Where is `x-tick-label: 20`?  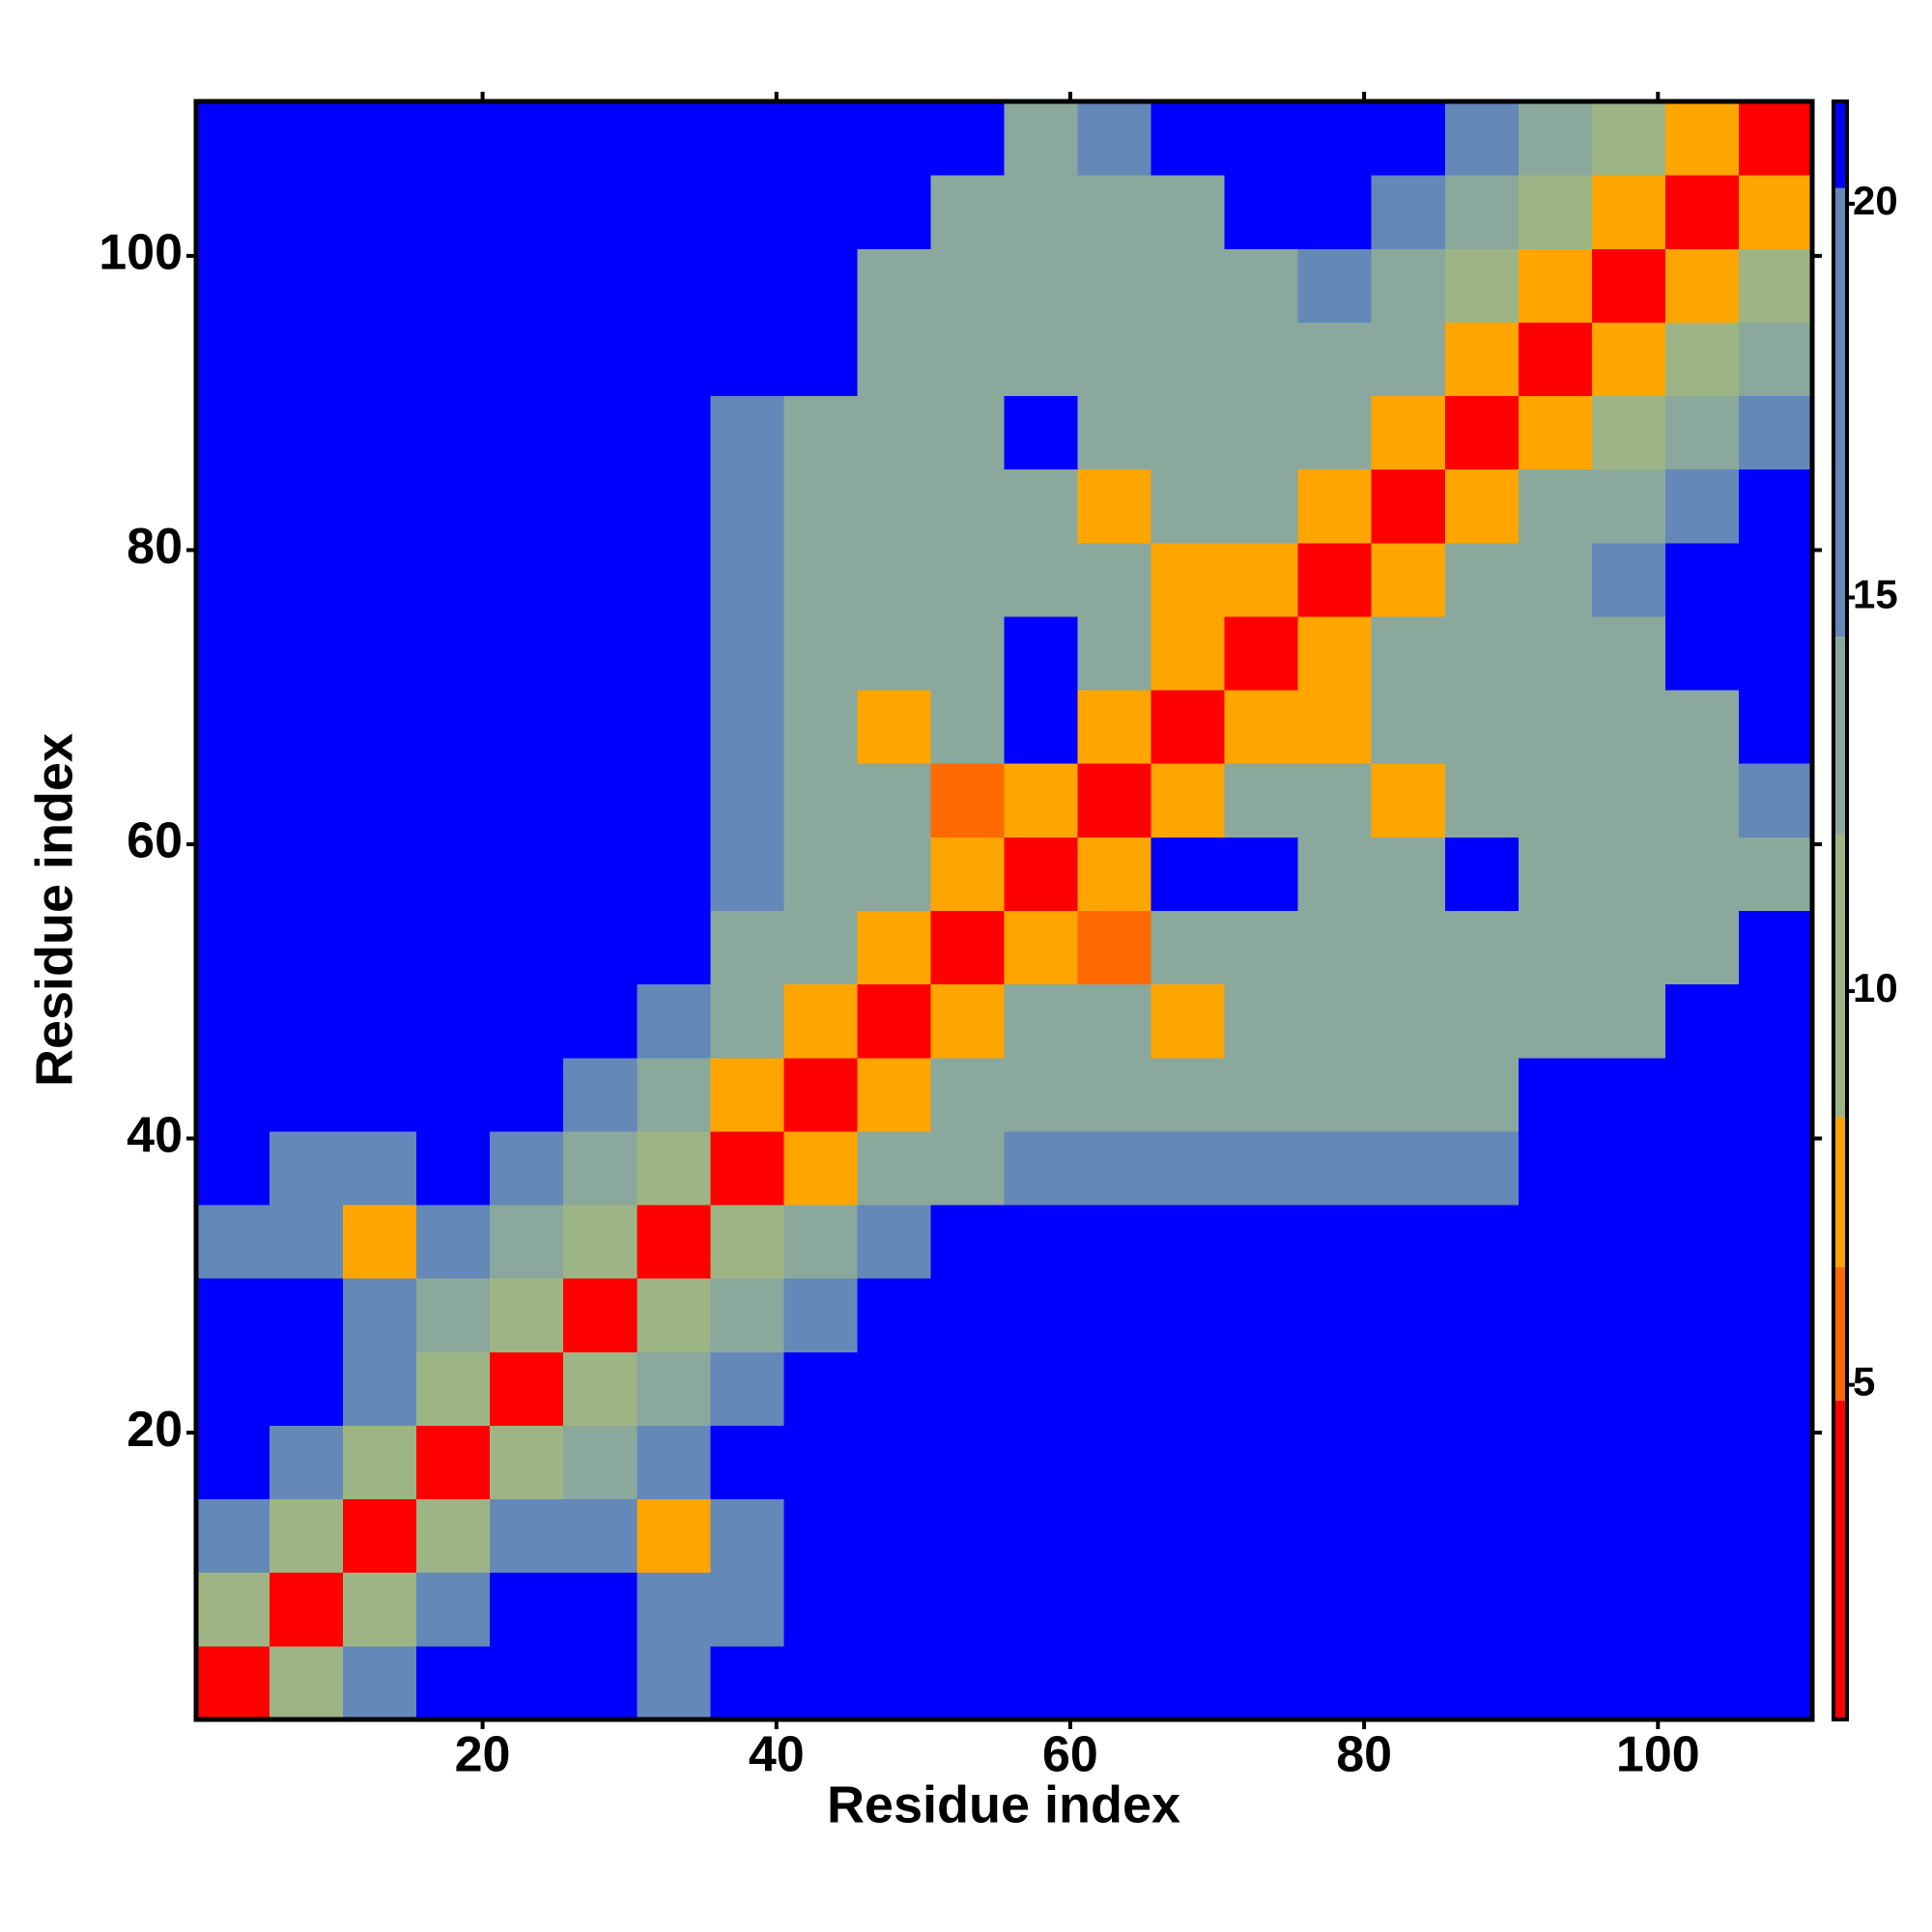 x-tick-label: 20 is located at coordinates (483, 1755).